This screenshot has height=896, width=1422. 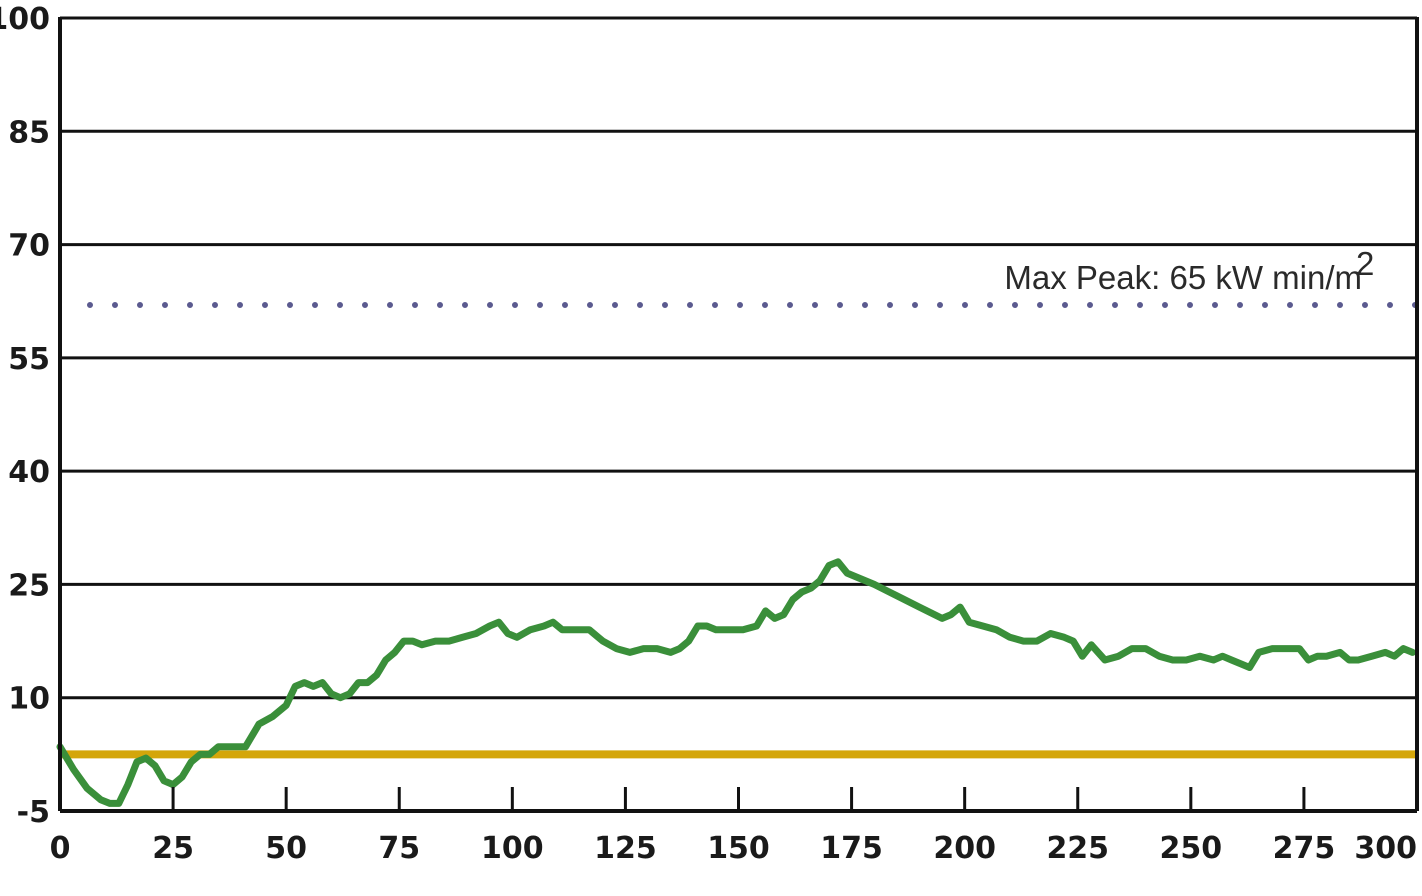 I want to click on annotations: Max Peak: 65 kW min/m2, so click(x=1189, y=270).